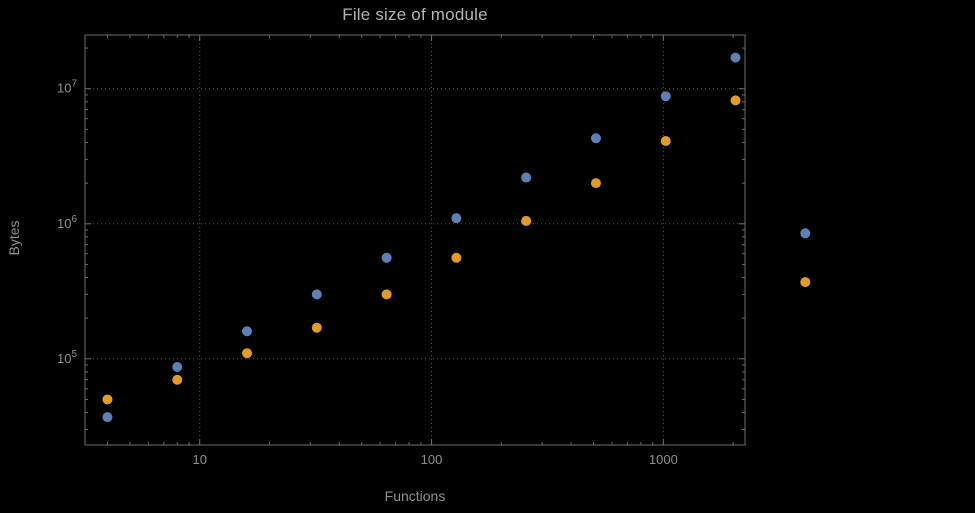  I want to click on y-tick-label: 10⁵, so click(67, 357).